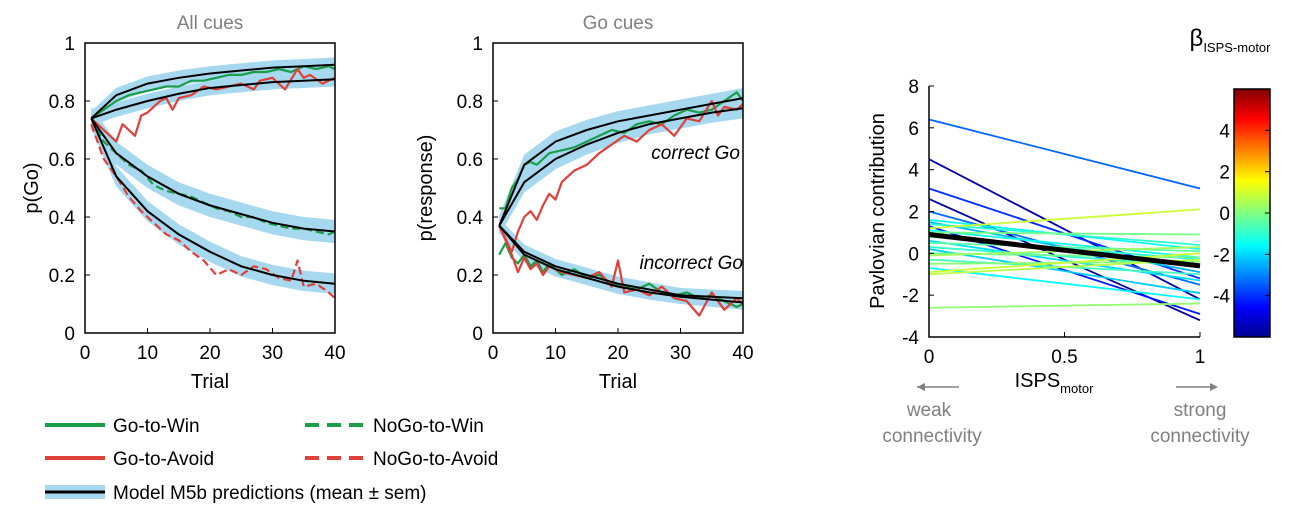 The height and width of the screenshot is (508, 1297). I want to click on colorbar: βISPS-motor 4 2 0 -2 -4, so click(1231, 181).